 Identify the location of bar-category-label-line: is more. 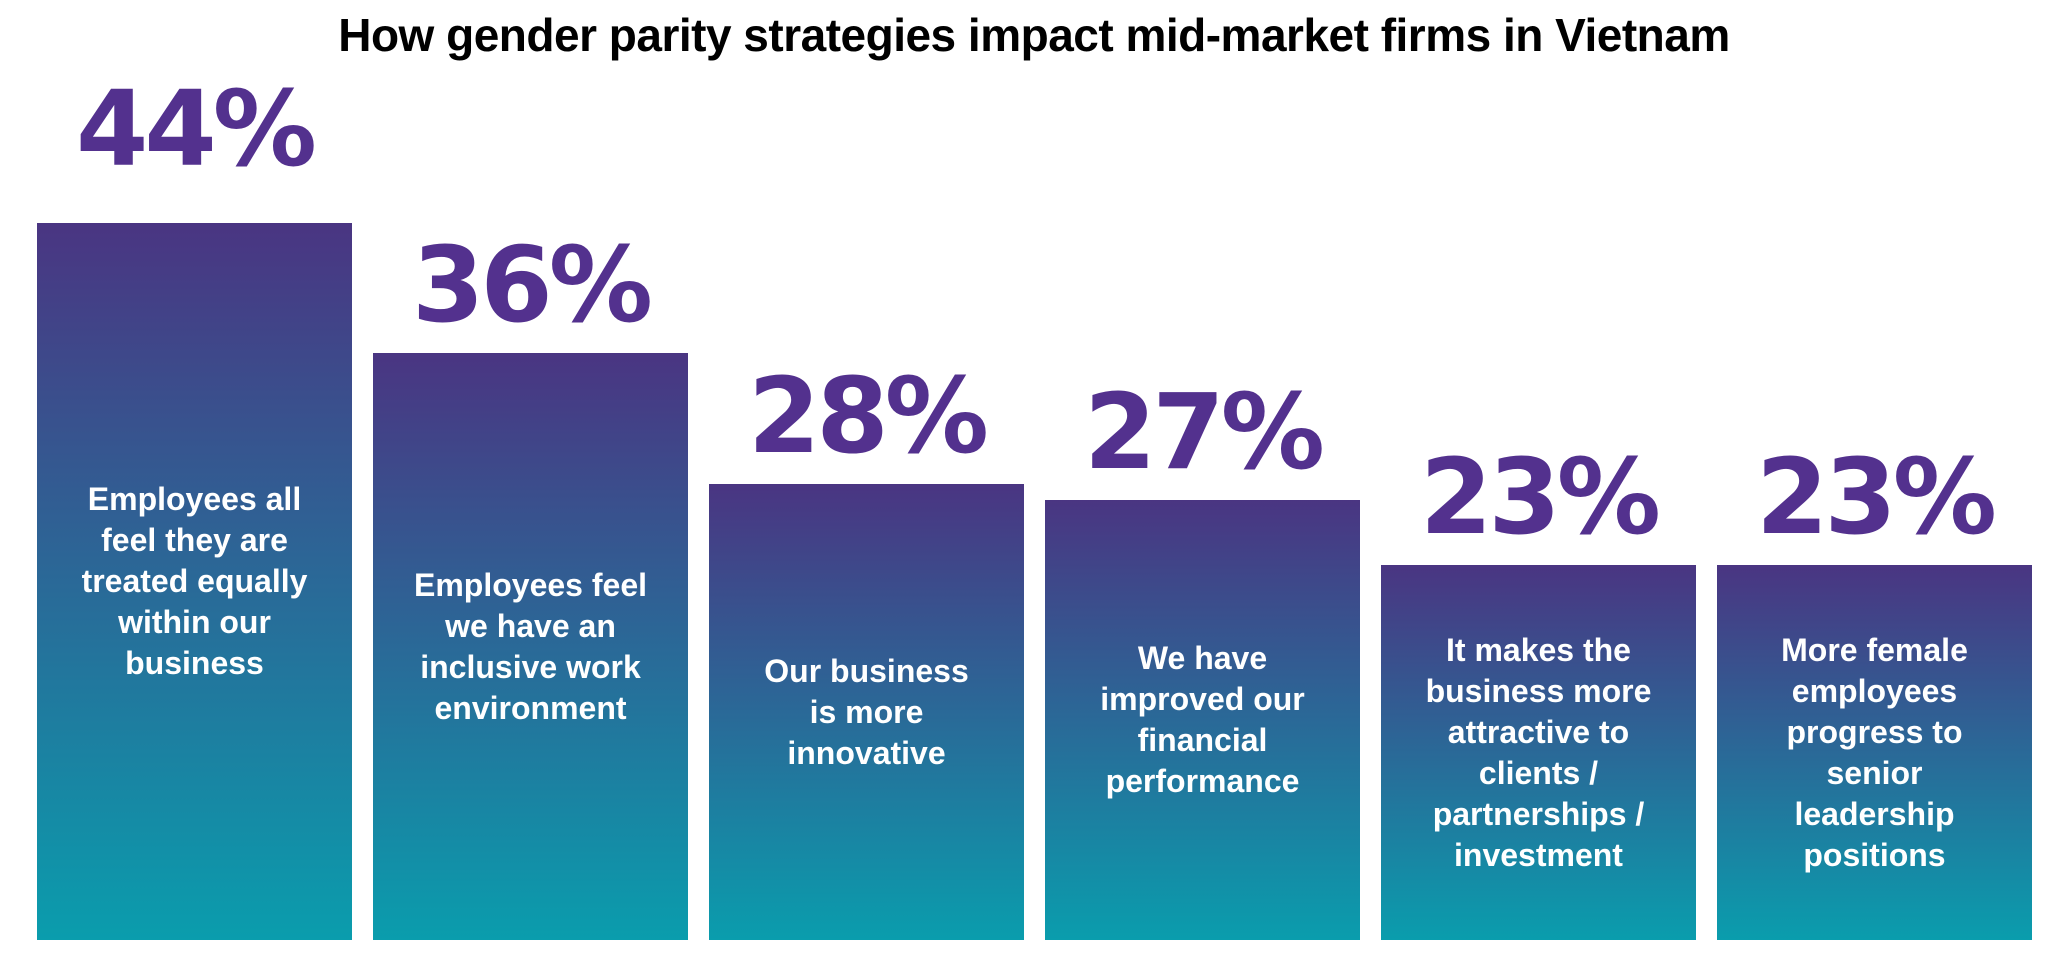
(866, 711).